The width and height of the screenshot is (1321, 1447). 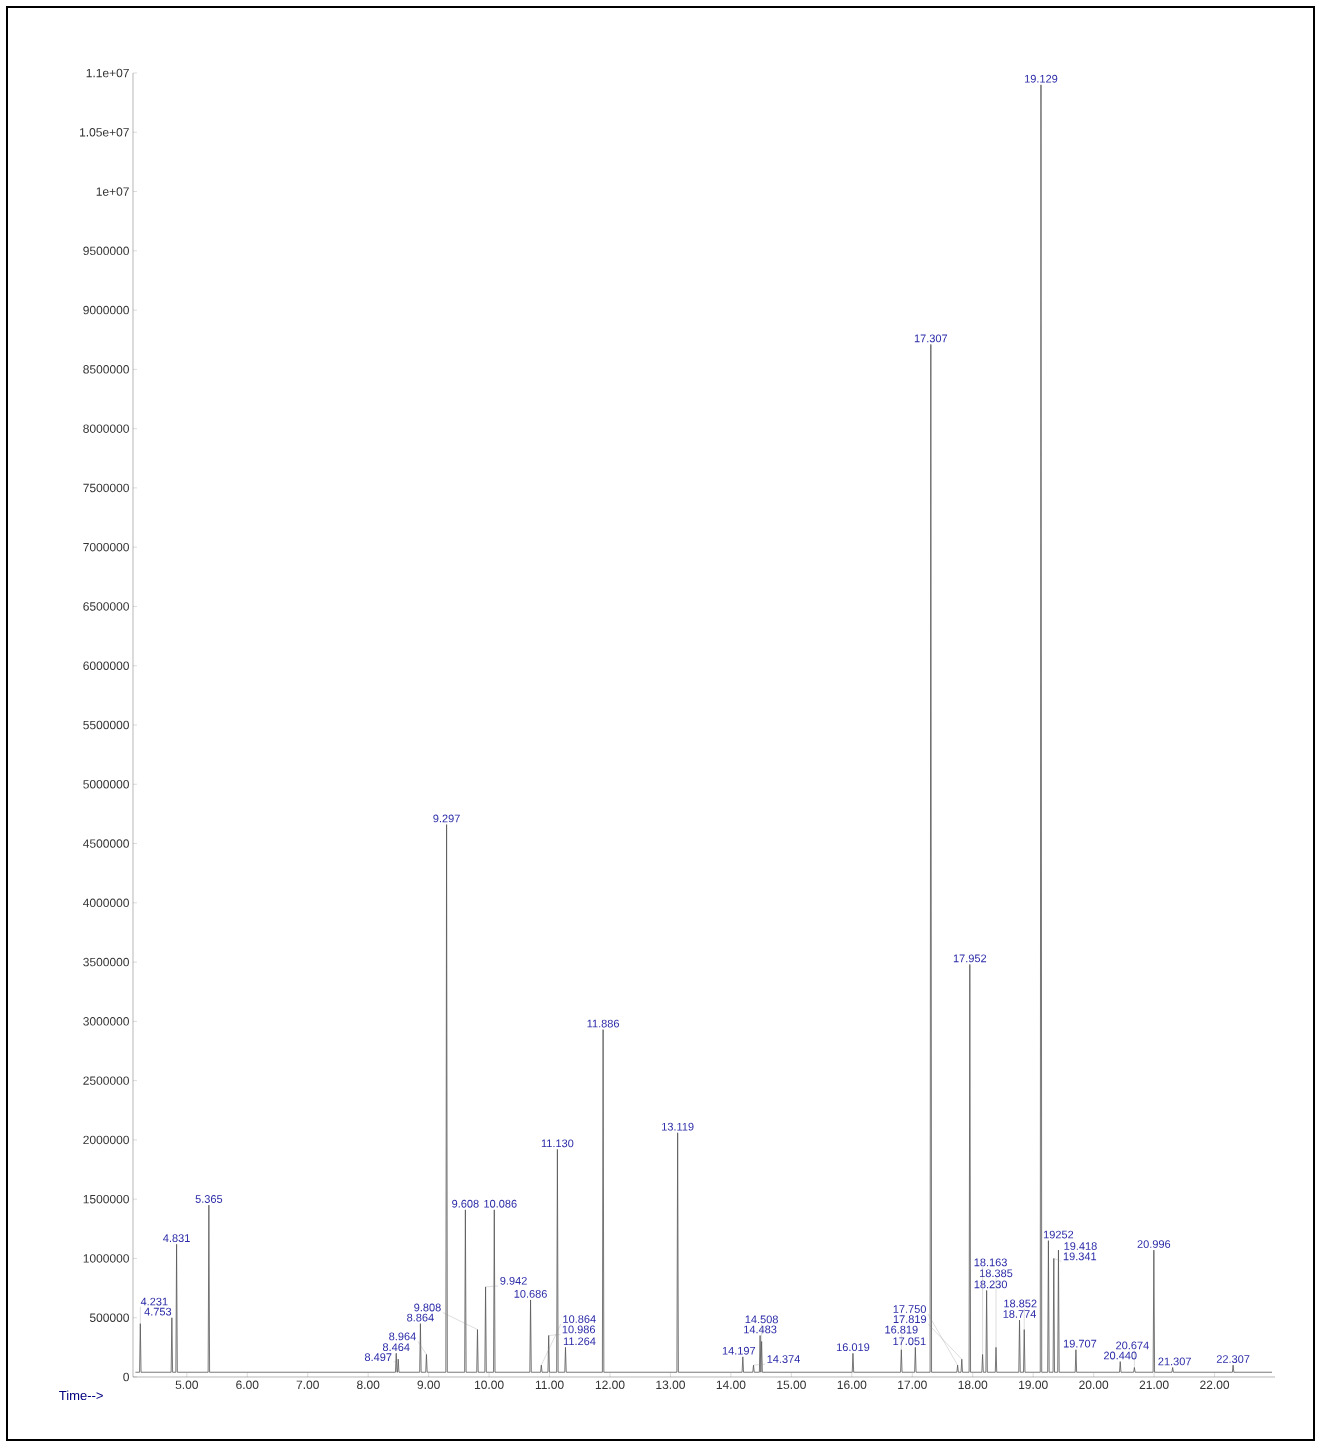 What do you see at coordinates (1080, 1343) in the screenshot?
I see `annotation: 19.707` at bounding box center [1080, 1343].